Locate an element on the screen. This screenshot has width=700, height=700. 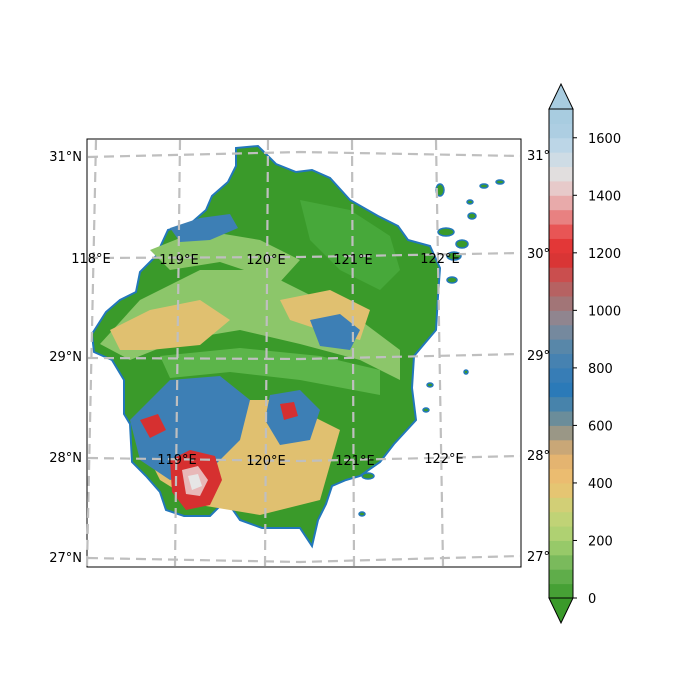
colorbar-bands is located at coordinates (561, 354).